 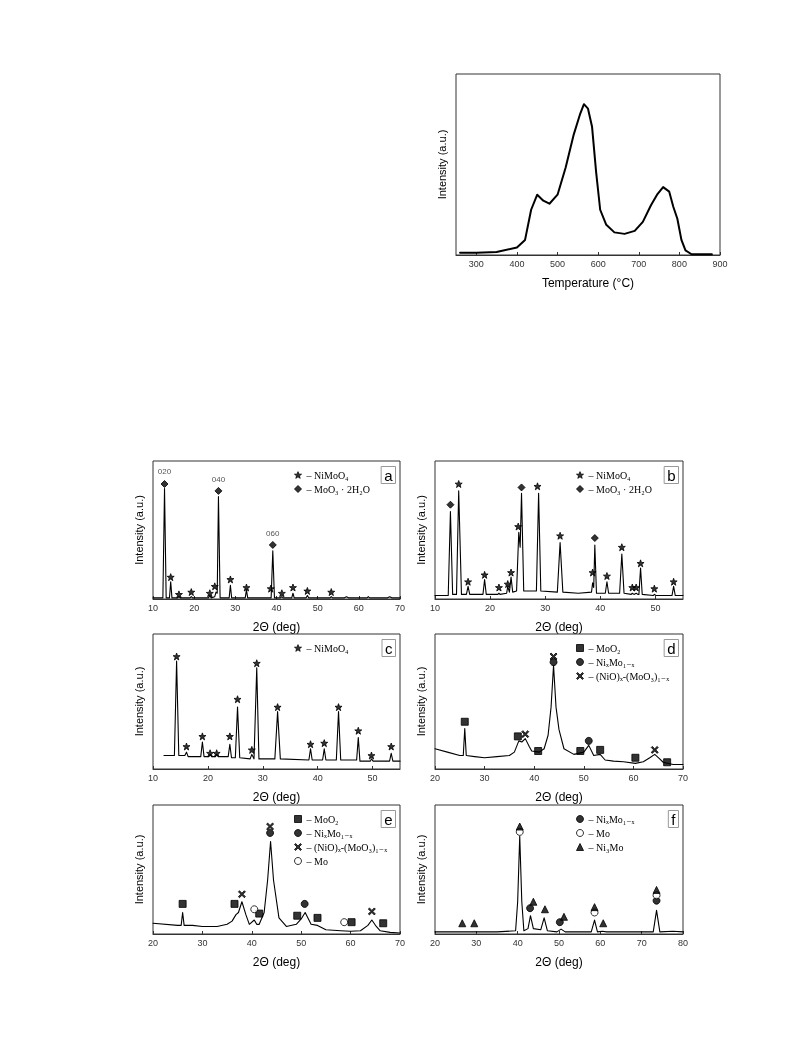 What do you see at coordinates (588, 283) in the screenshot?
I see `x-axis-title: Temperature (°C)` at bounding box center [588, 283].